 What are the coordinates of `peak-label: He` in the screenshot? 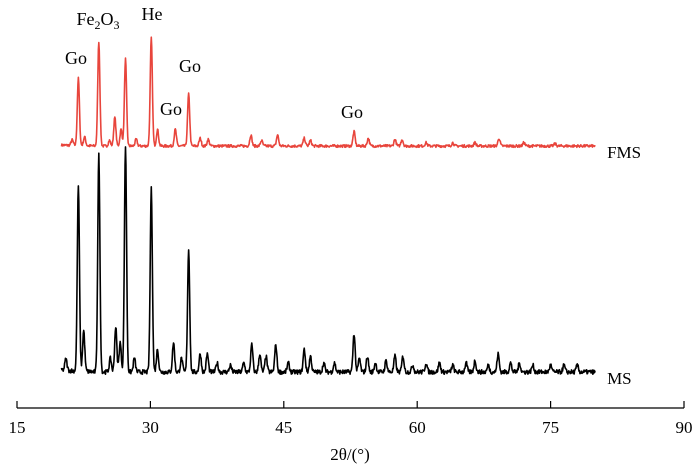 It's located at (152, 14).